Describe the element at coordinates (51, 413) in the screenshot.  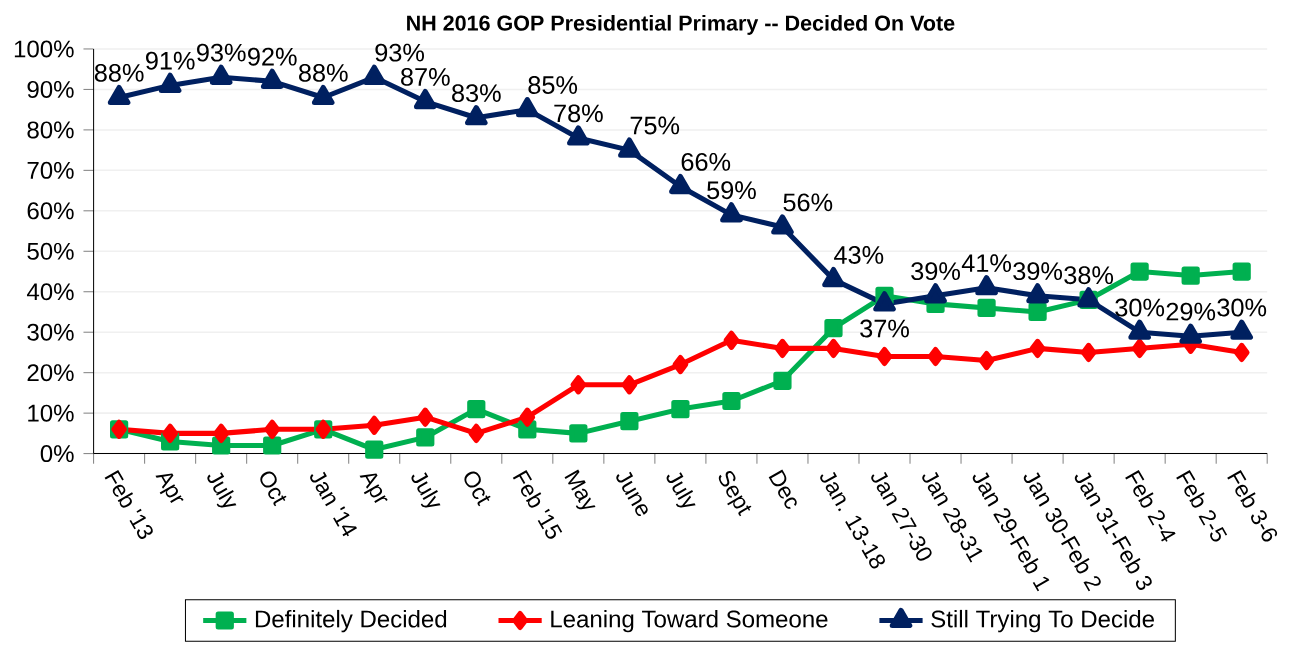
I see `y-tick-label: 10%` at that location.